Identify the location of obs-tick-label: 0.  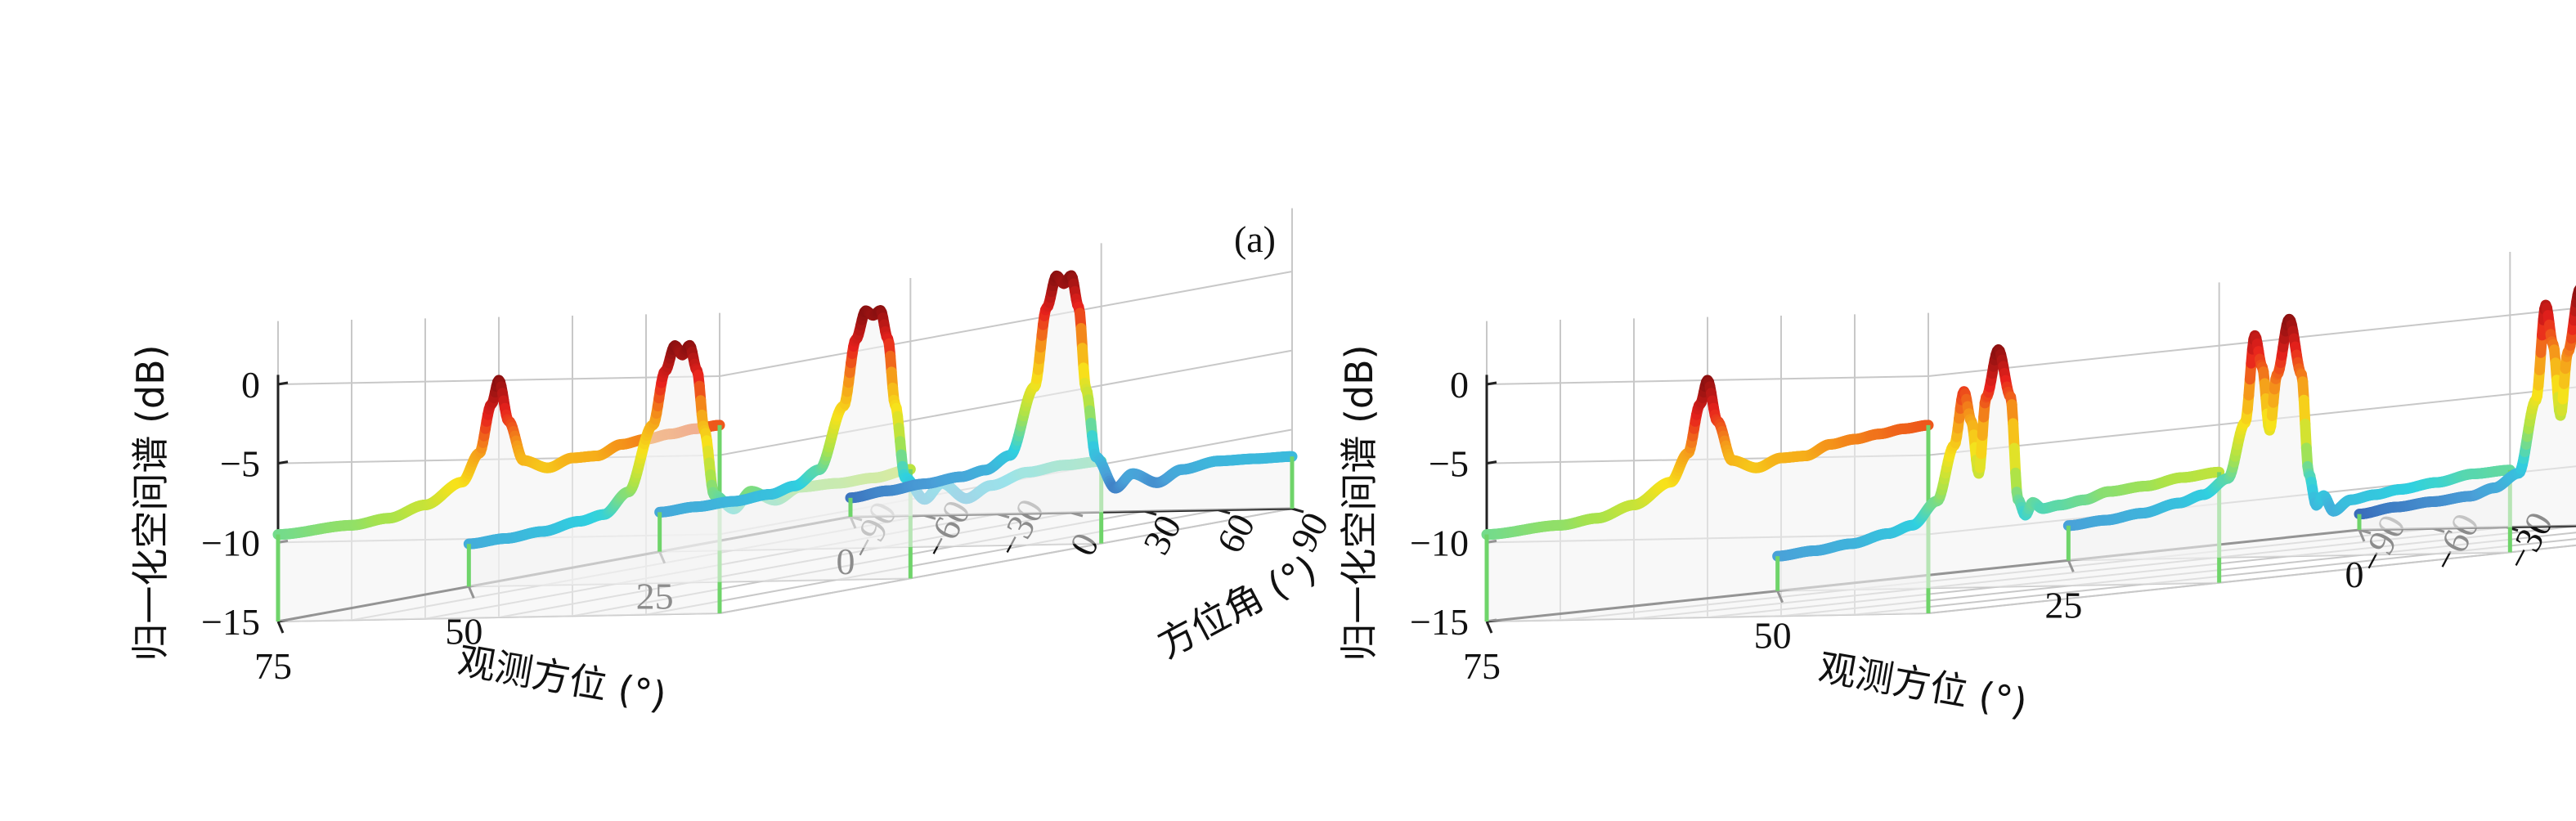
(2354, 575).